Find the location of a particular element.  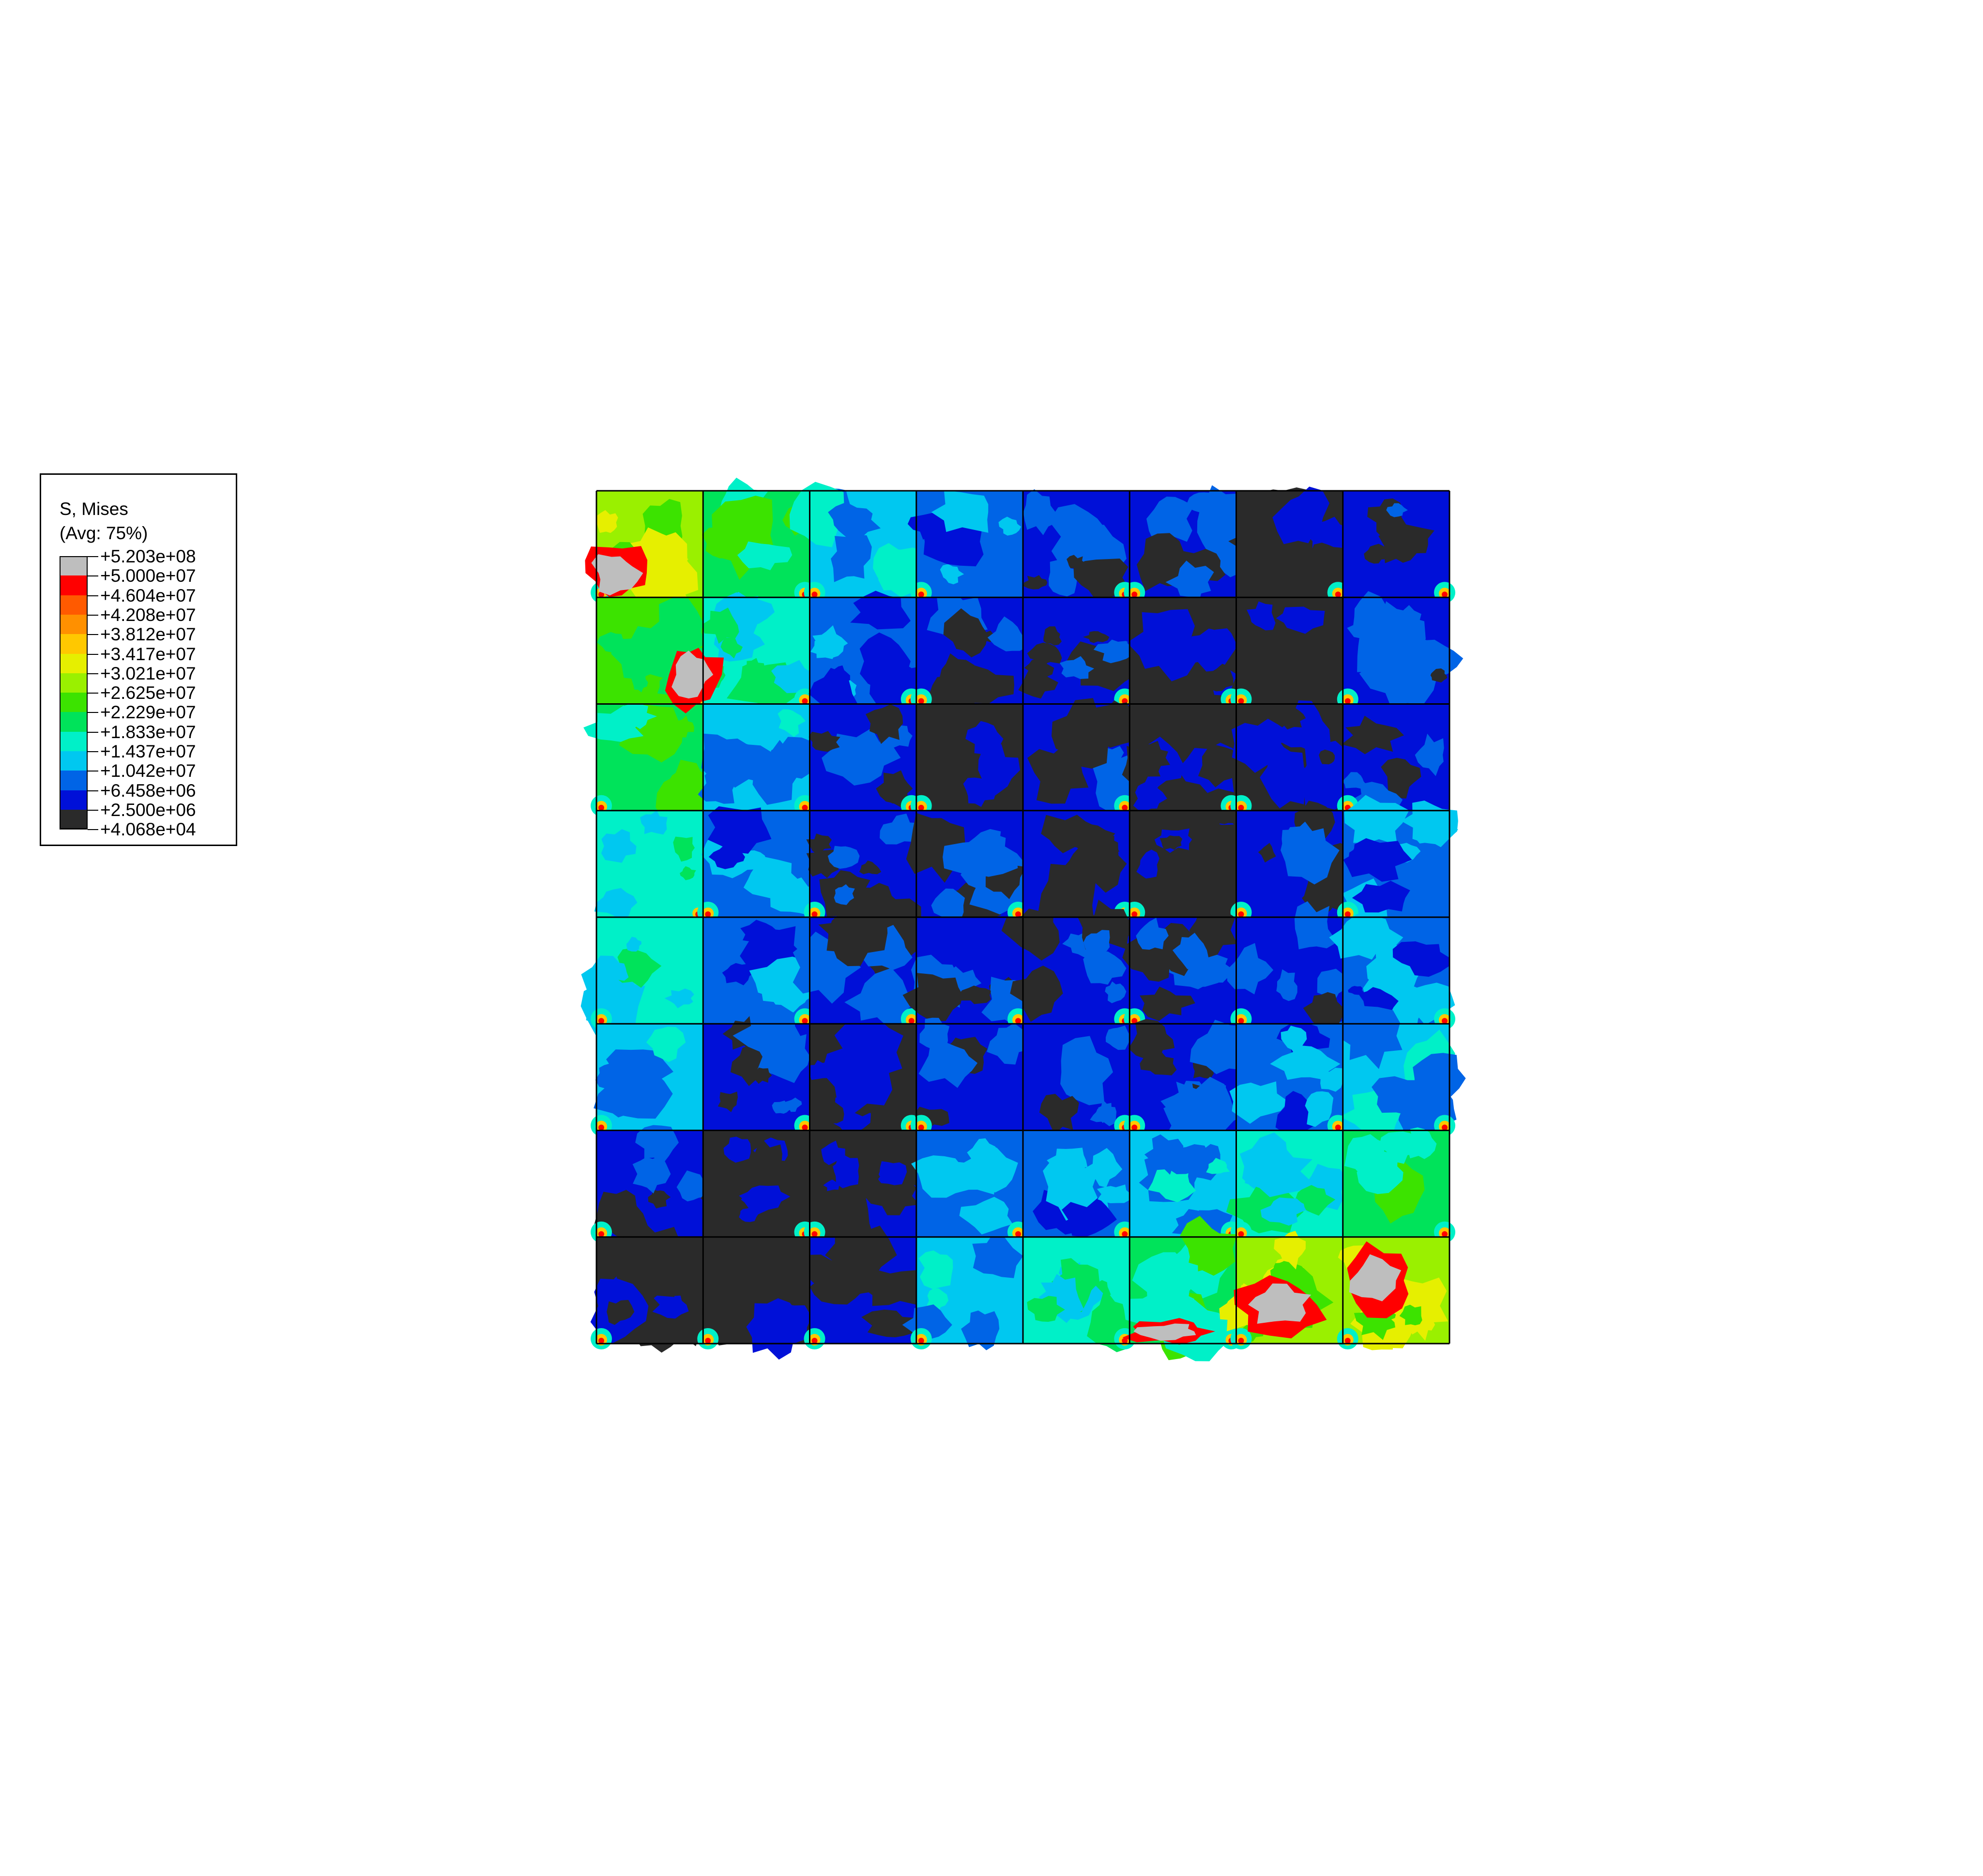

legend-value: +4.208e+07 is located at coordinates (148, 615).